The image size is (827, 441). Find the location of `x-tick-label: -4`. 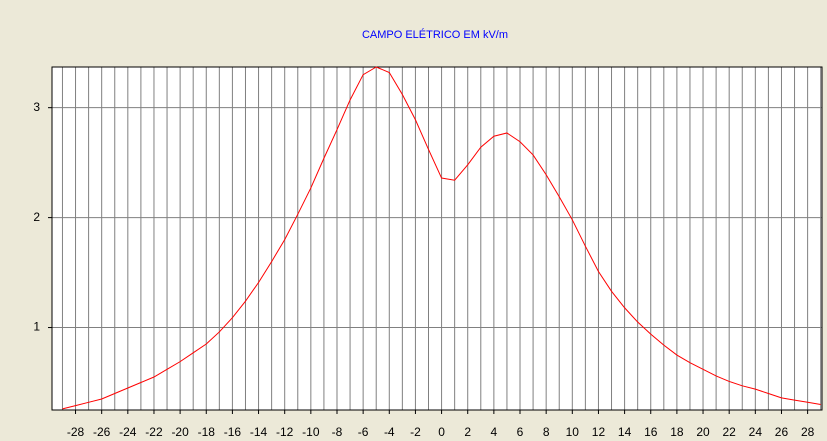

x-tick-label: -4 is located at coordinates (389, 432).